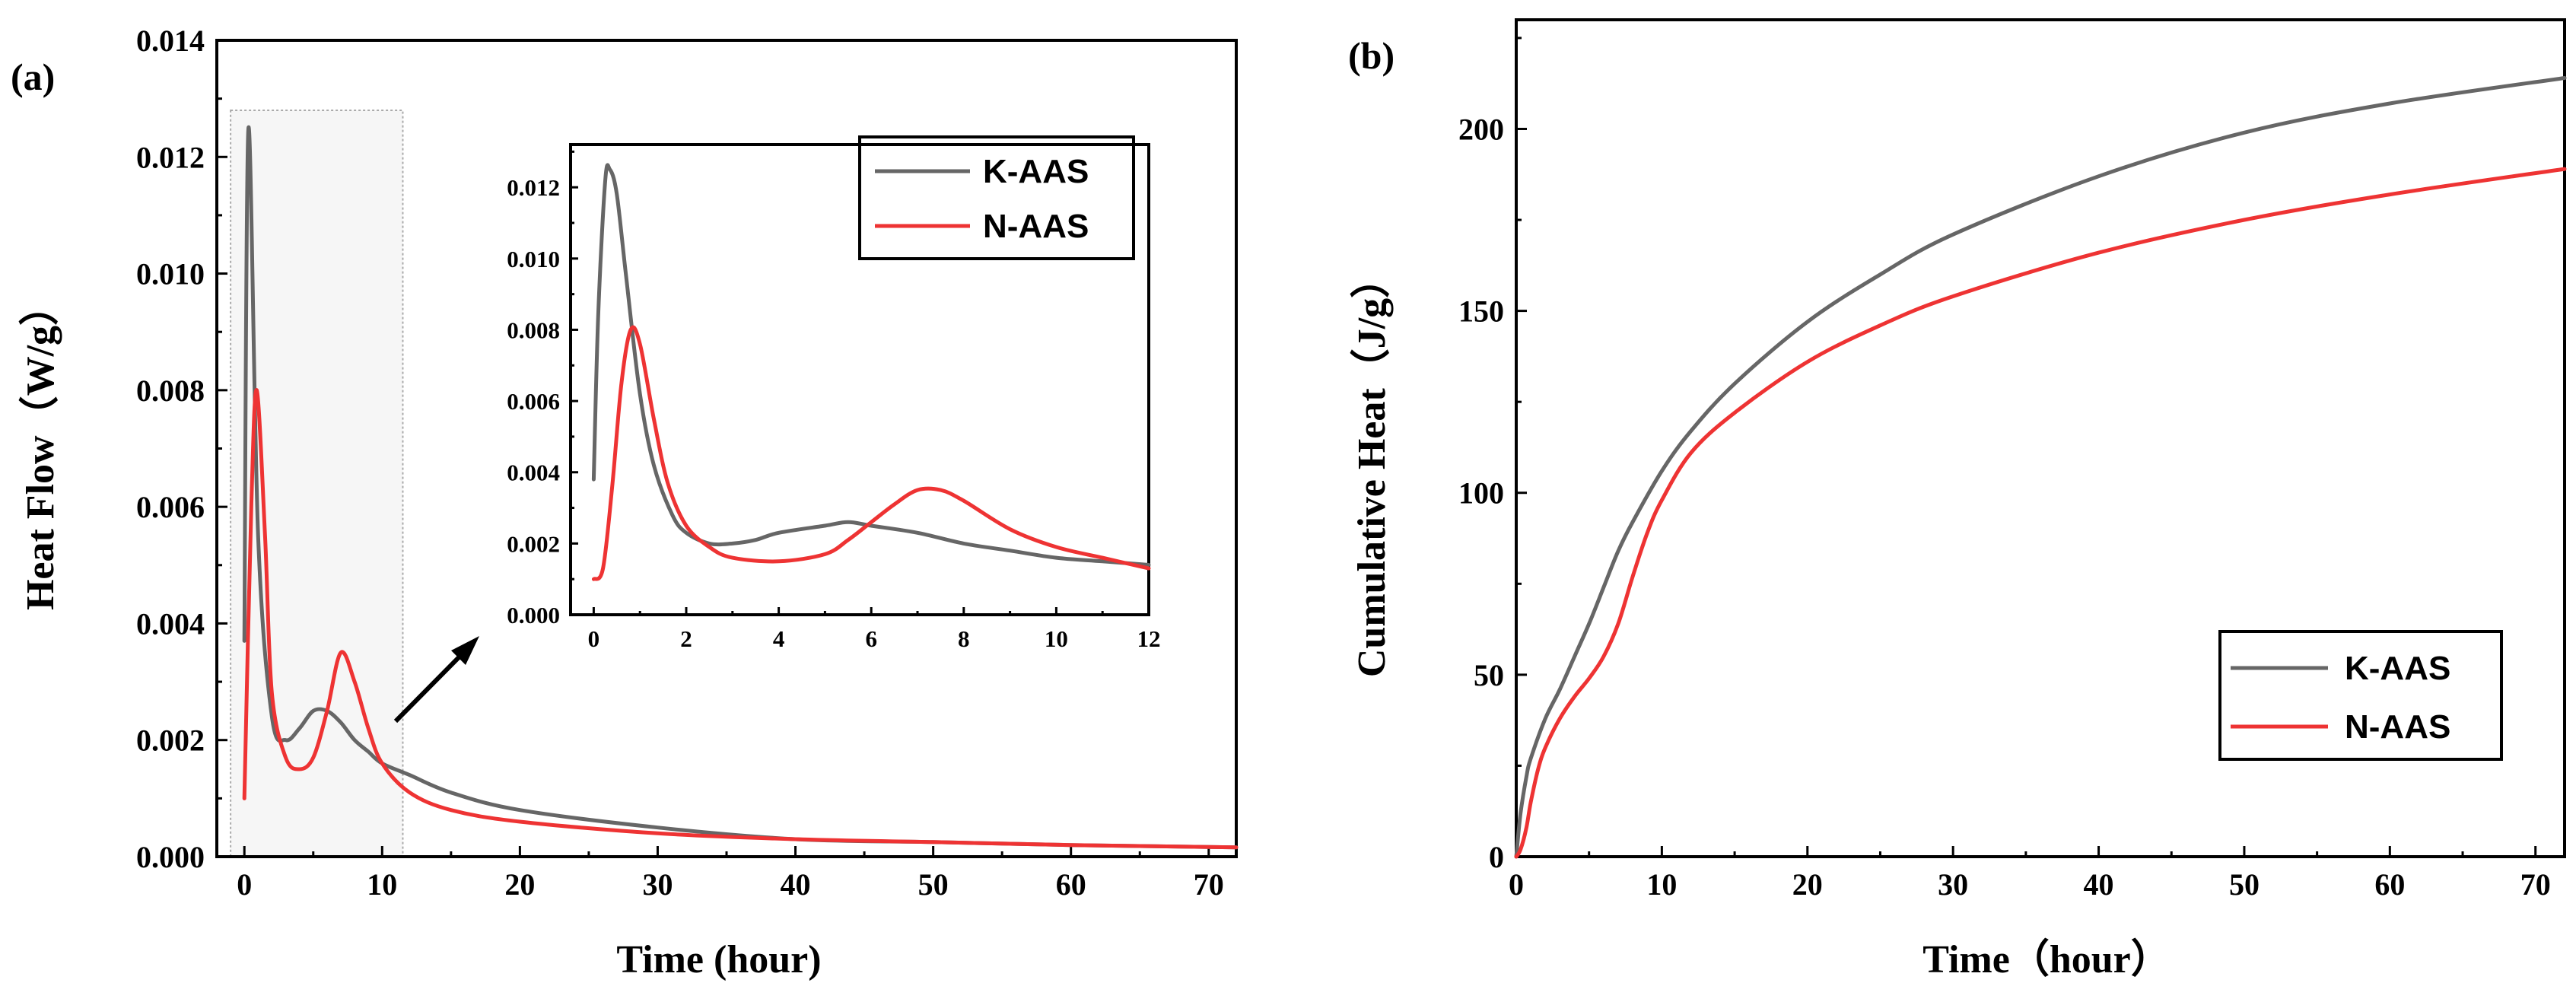  What do you see at coordinates (1371, 55) in the screenshot?
I see `panel-b-label: (b)` at bounding box center [1371, 55].